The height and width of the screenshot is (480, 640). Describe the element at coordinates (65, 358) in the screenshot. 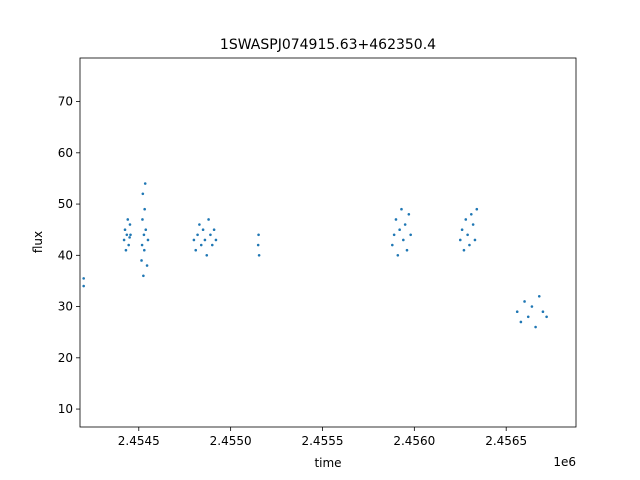

I see `y-tick-label: 20` at that location.